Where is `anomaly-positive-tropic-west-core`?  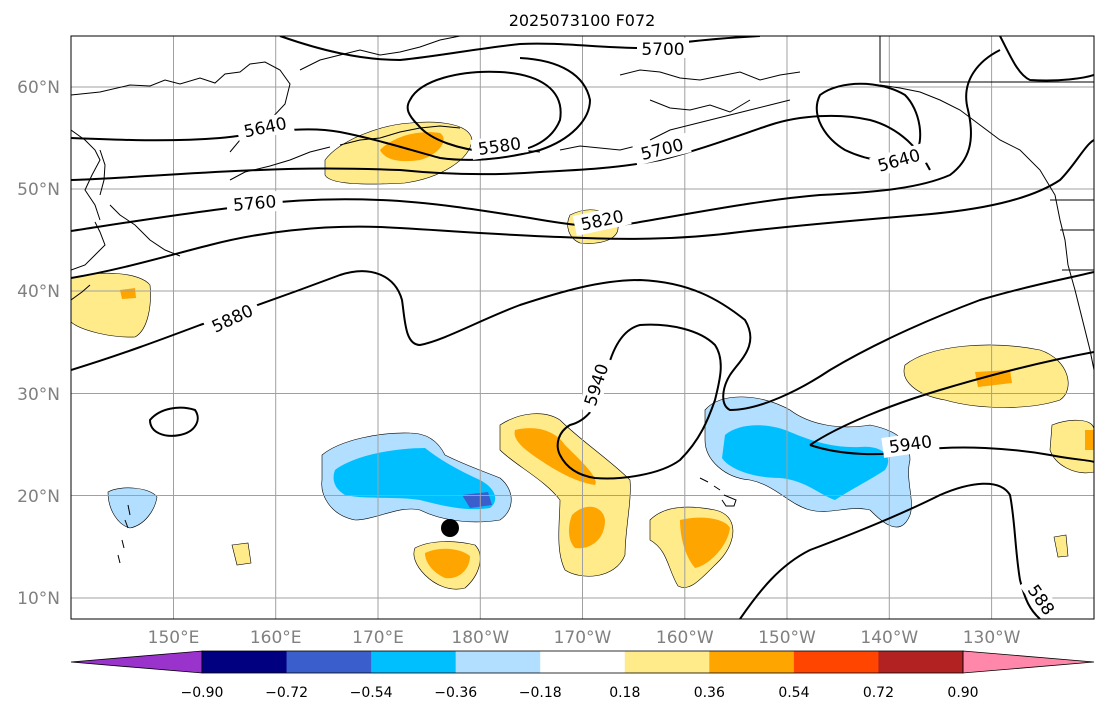 anomaly-positive-tropic-west-core is located at coordinates (447, 563).